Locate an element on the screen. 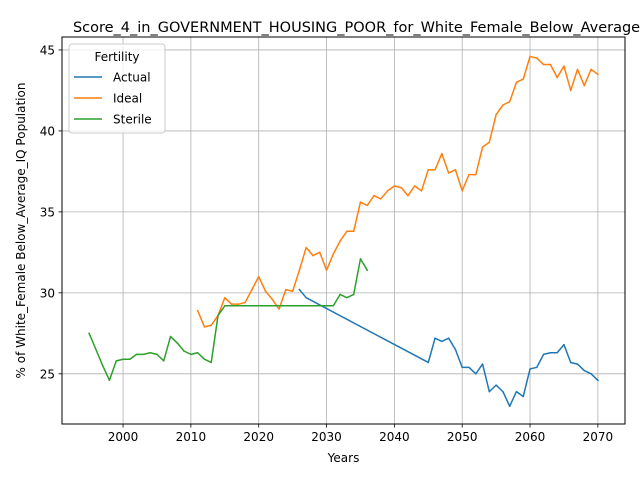 The height and width of the screenshot is (480, 640). x-tick-label: 2050 is located at coordinates (462, 437).